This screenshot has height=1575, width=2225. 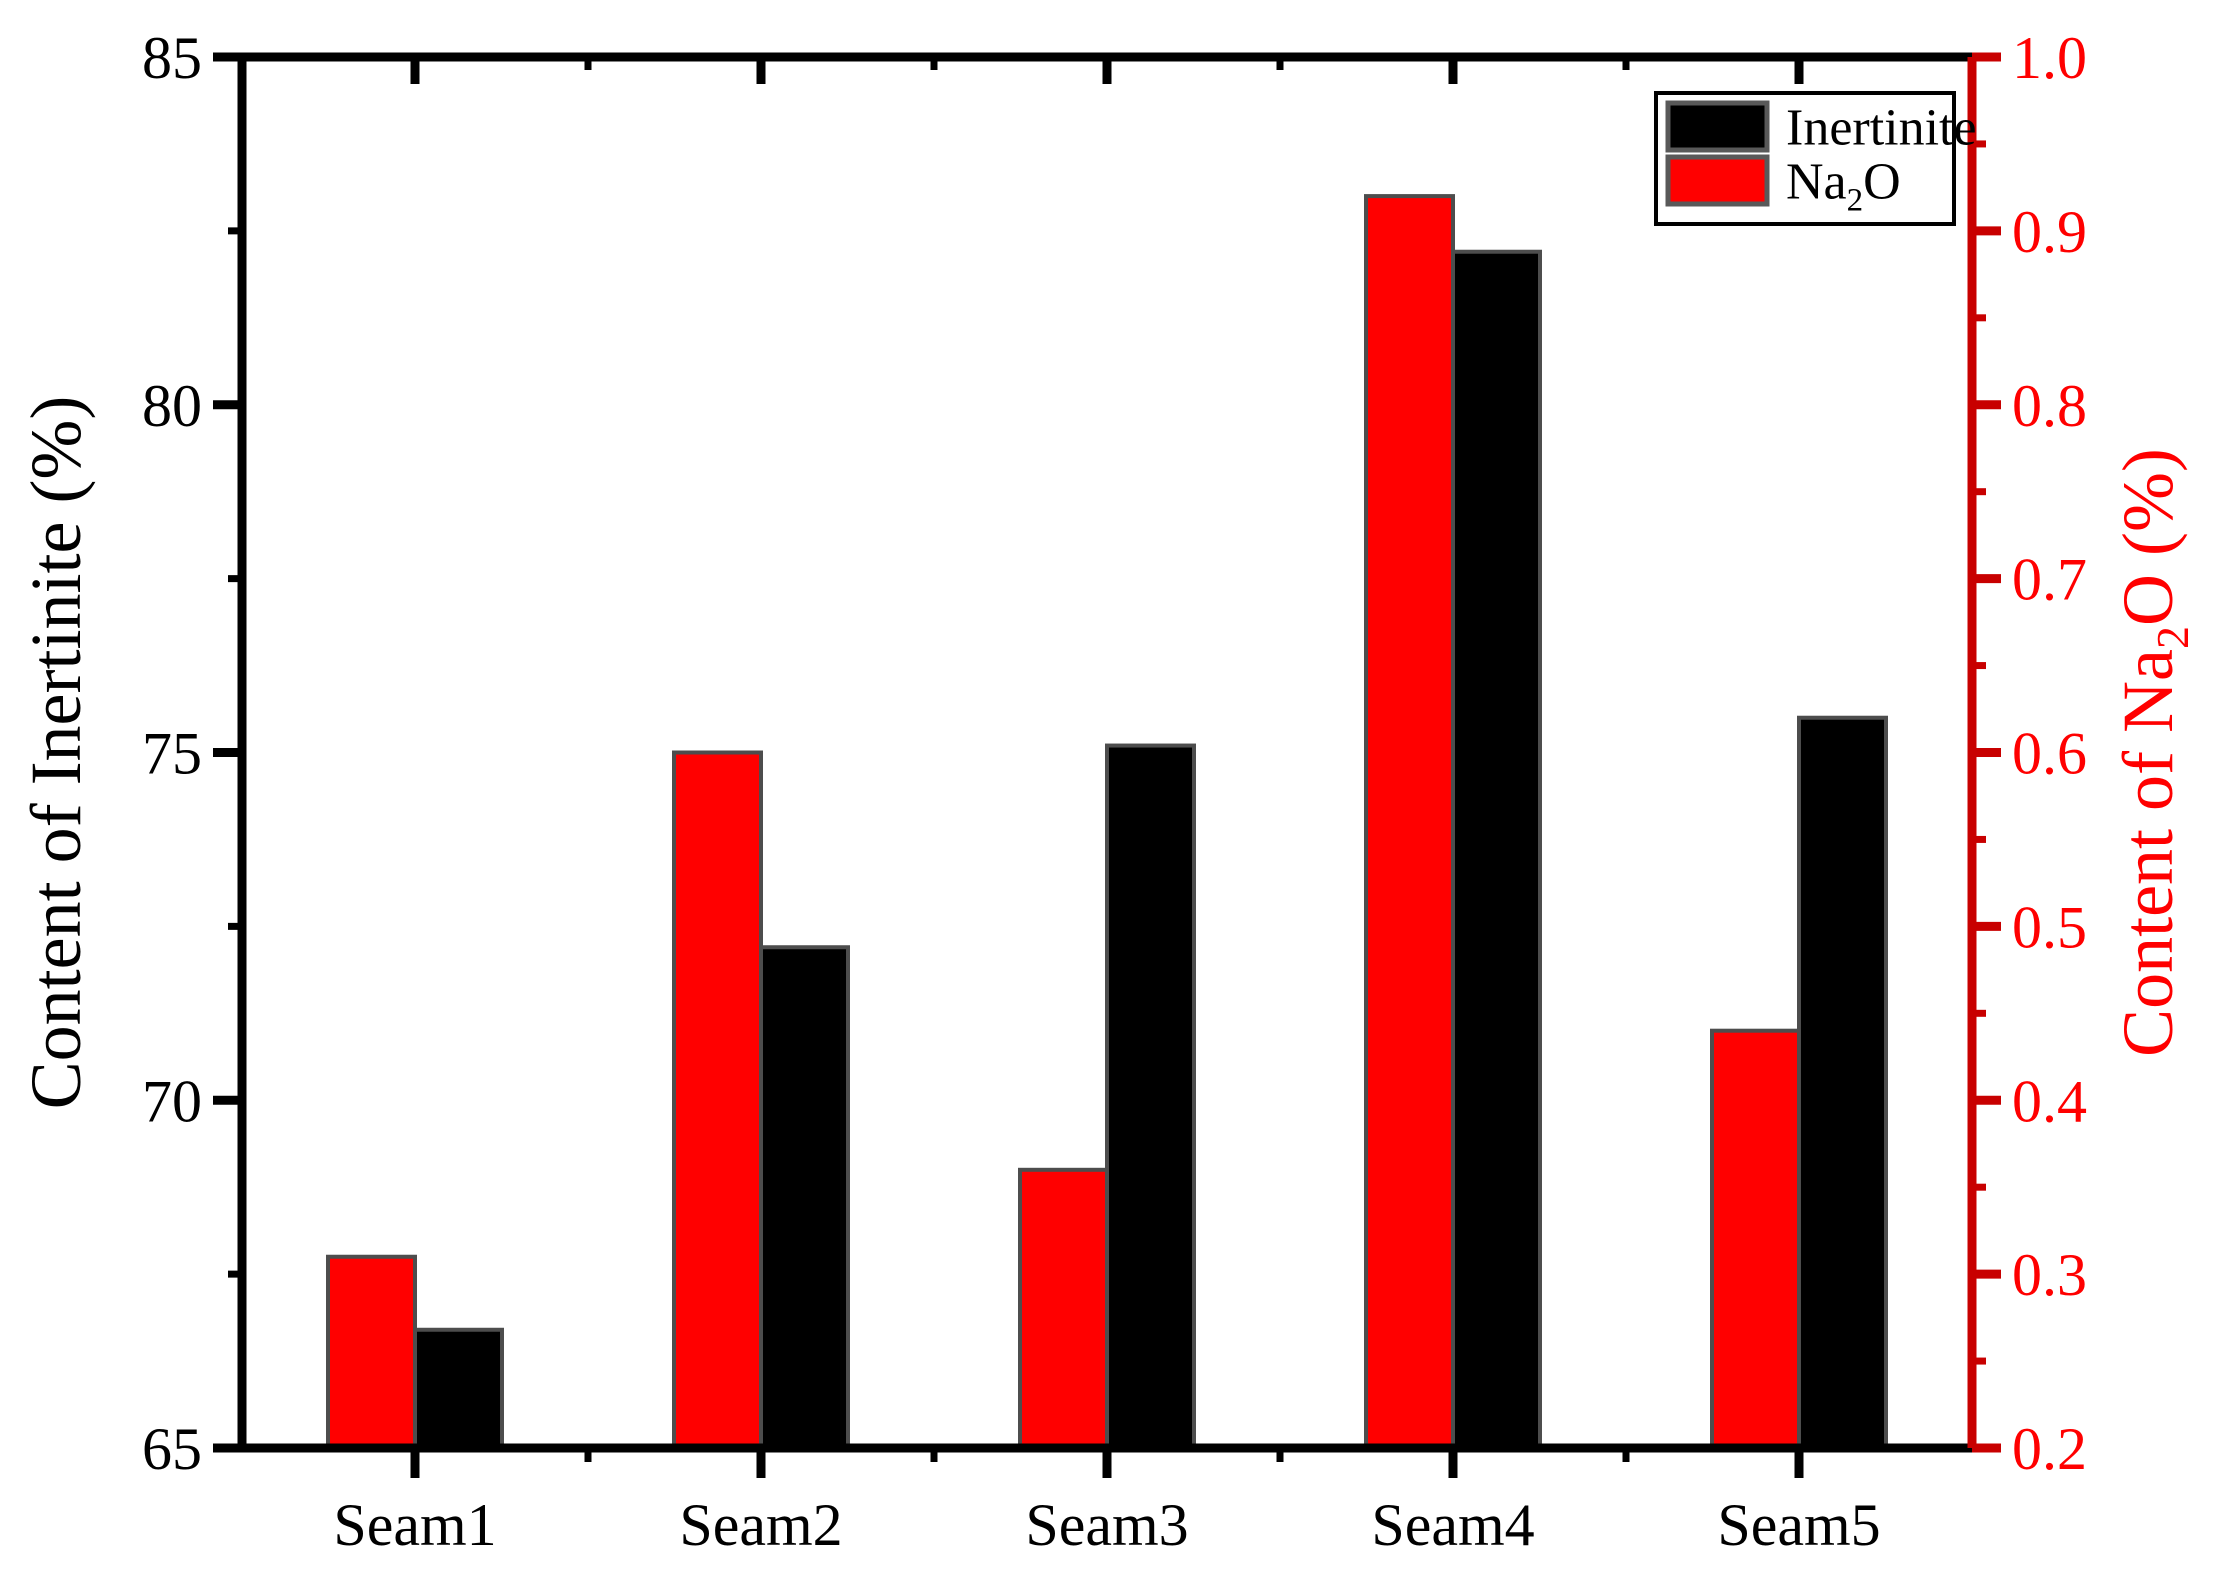 What do you see at coordinates (414, 1525) in the screenshot?
I see `category-label-seam1: Seam1` at bounding box center [414, 1525].